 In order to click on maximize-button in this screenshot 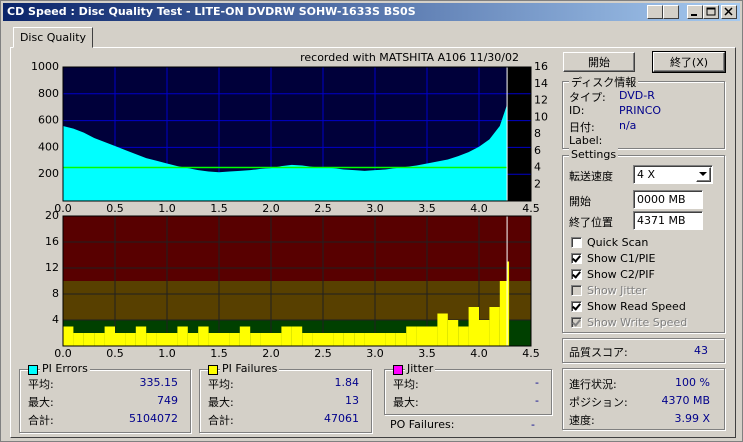, I will do `click(711, 12)`.